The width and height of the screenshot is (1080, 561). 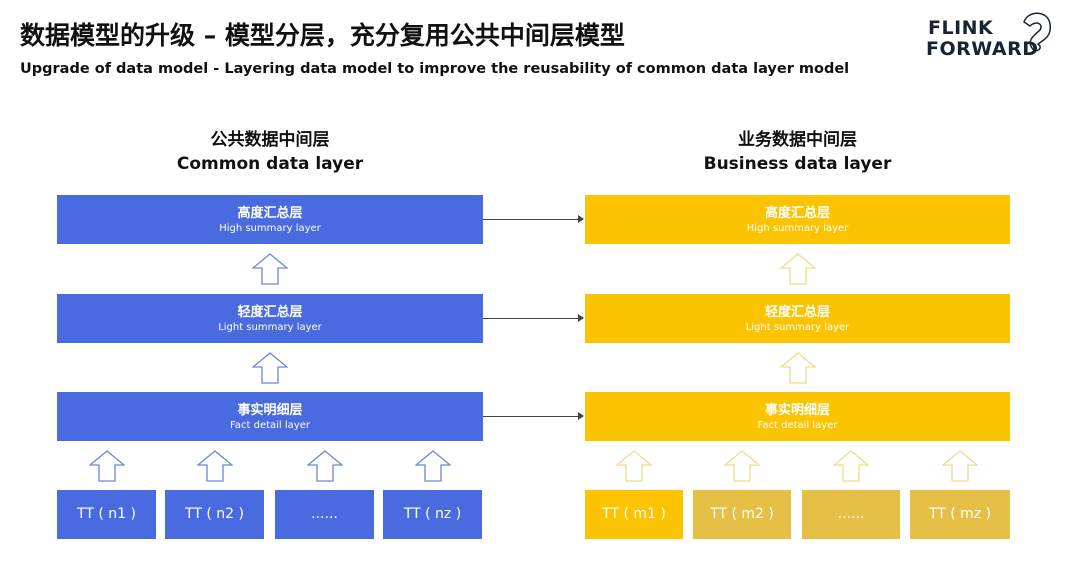 I want to click on squirrel-icon, so click(x=1037, y=32).